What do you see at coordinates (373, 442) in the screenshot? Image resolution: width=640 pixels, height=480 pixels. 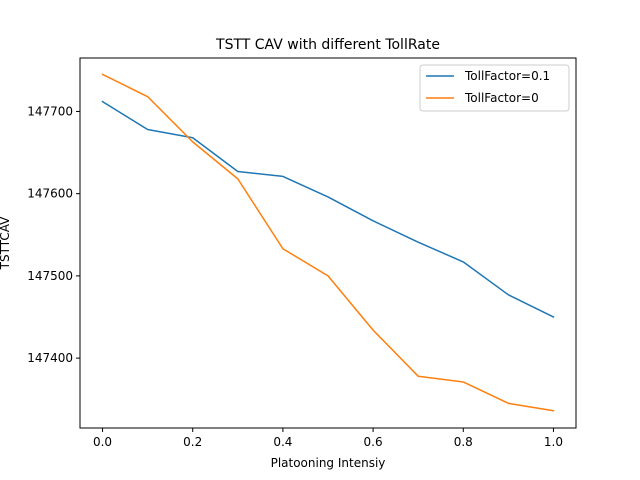 I see `x-tick-label: 0.6` at bounding box center [373, 442].